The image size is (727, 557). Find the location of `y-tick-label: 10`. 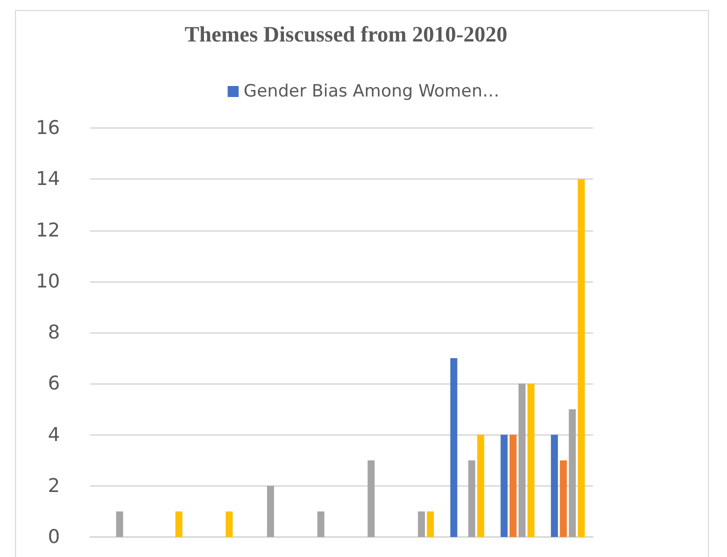

y-tick-label: 10 is located at coordinates (48, 281).